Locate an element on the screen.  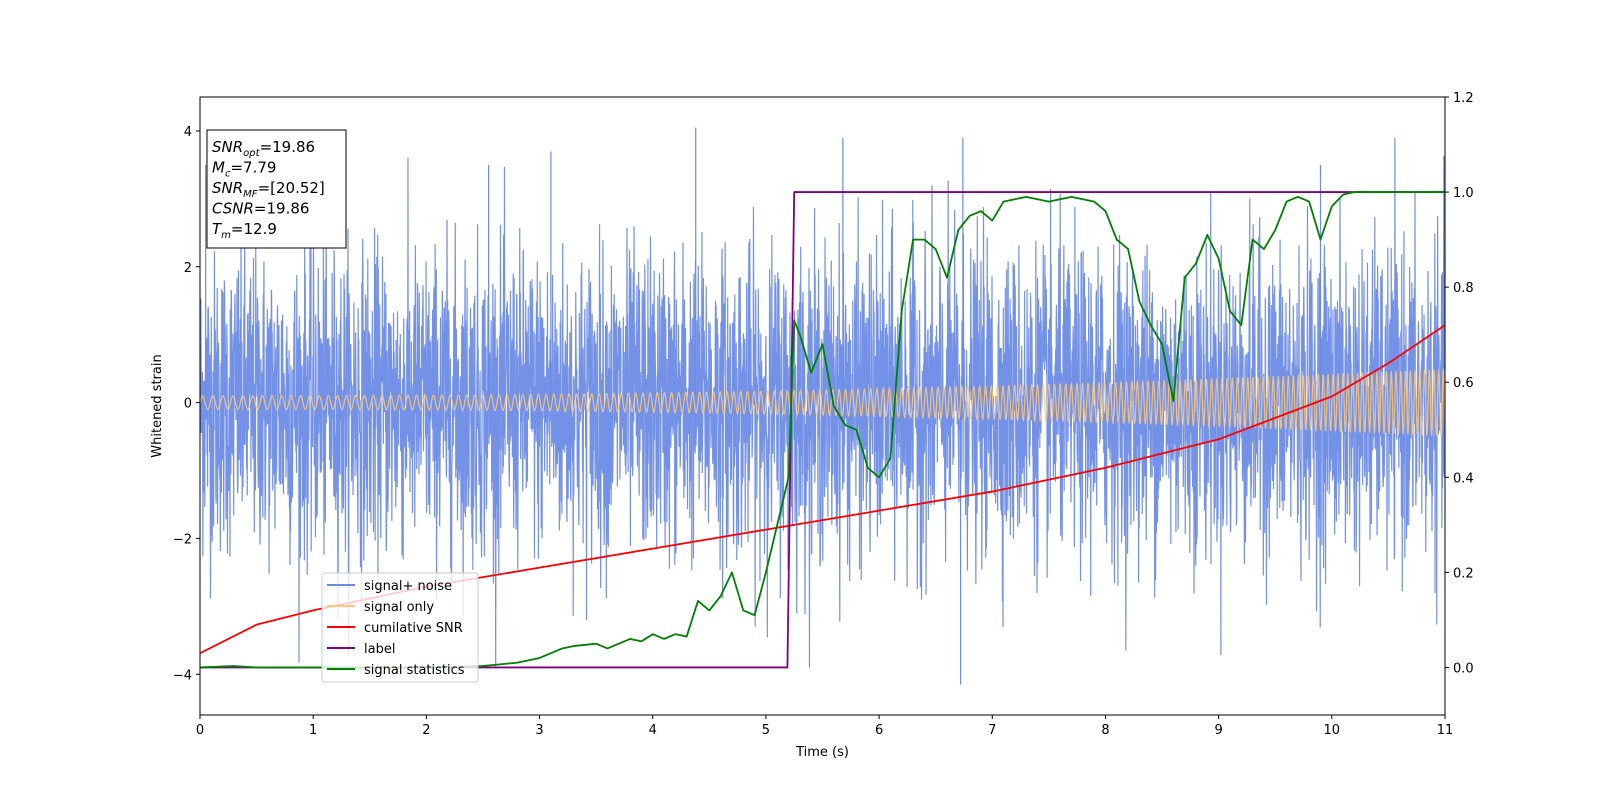
x-tick-label: 7 is located at coordinates (992, 730).